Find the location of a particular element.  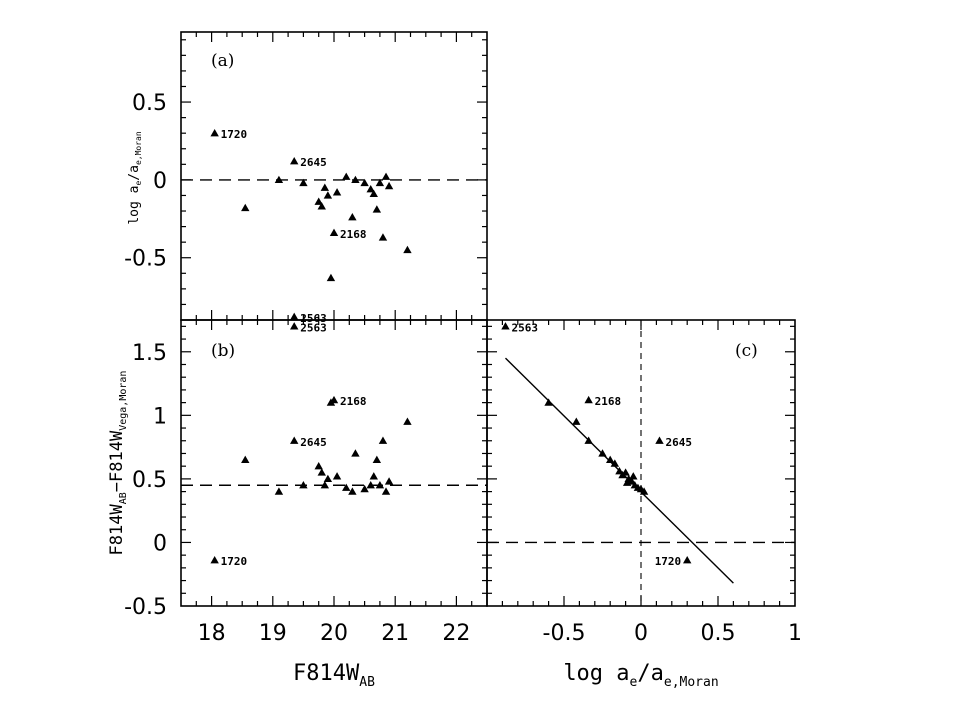

annotation-c-1720: 1720 is located at coordinates (668, 561).